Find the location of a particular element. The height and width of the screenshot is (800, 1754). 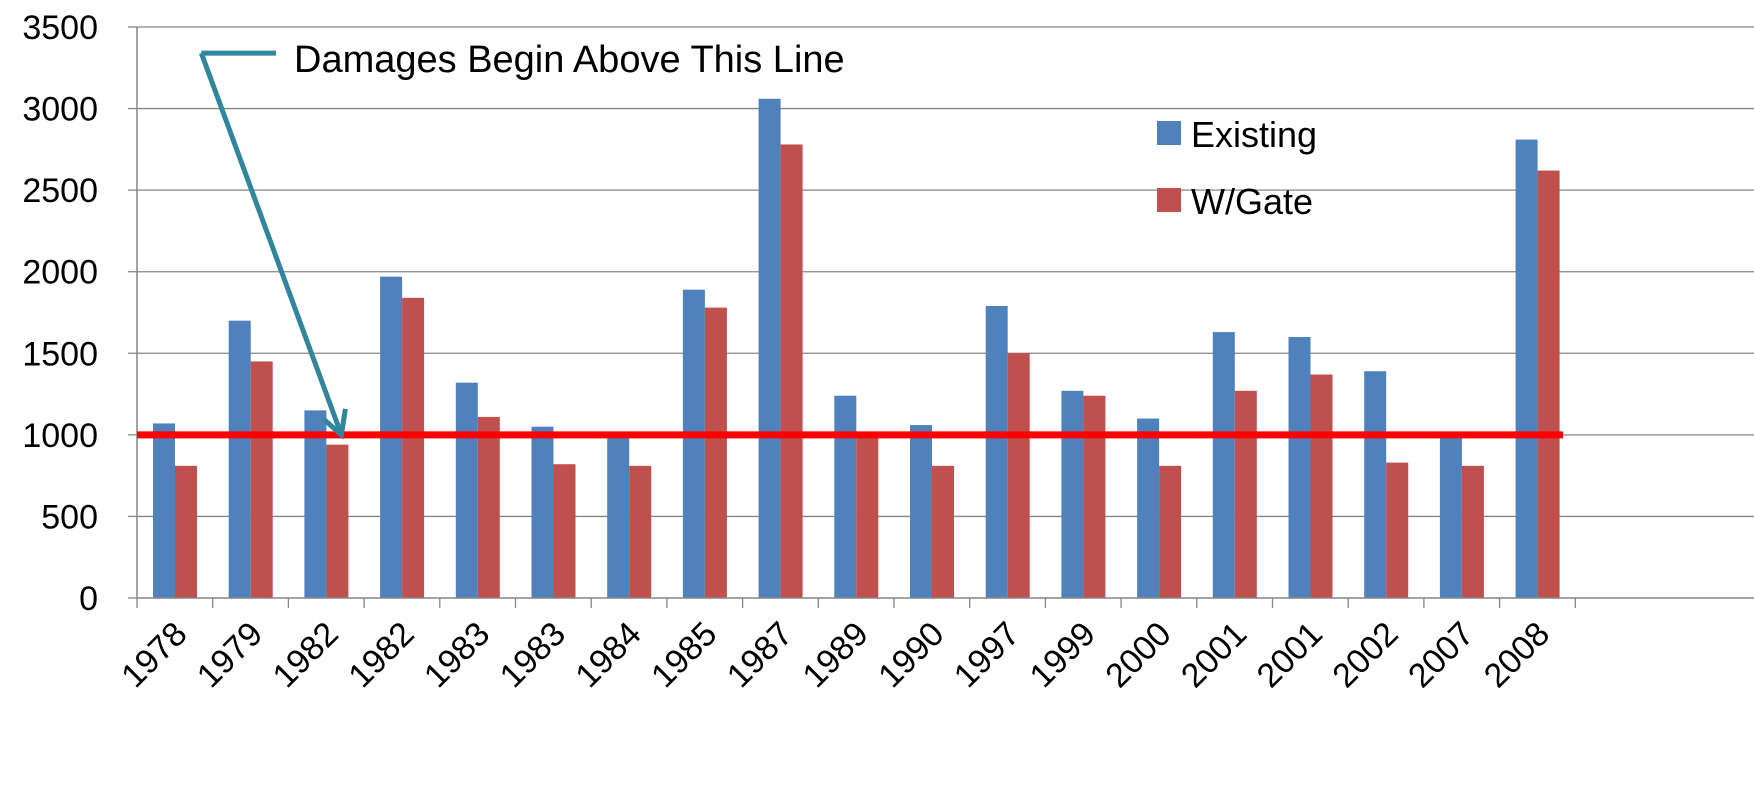

x-tick-label: 2007 is located at coordinates (1441, 655).